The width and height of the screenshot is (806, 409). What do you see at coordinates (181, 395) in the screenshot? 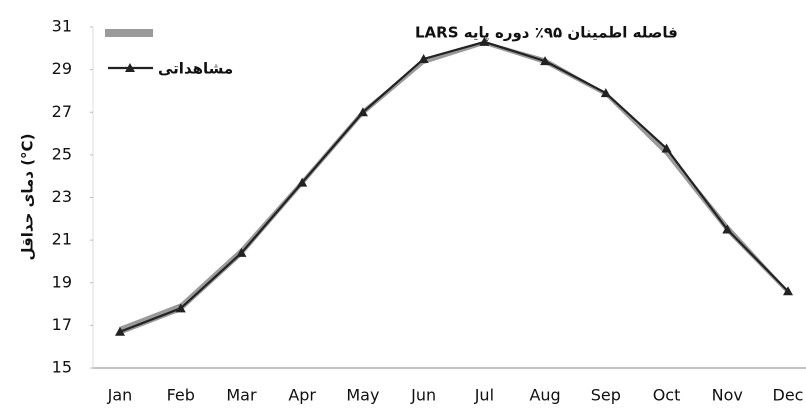
I see `x-tick-label: Feb` at bounding box center [181, 395].